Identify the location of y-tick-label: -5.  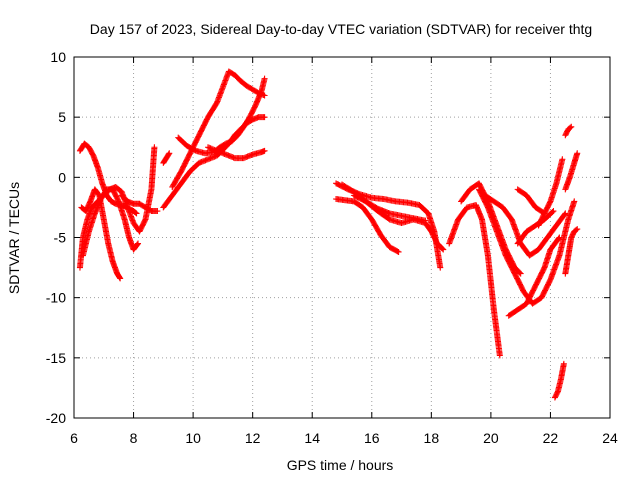
(60, 238).